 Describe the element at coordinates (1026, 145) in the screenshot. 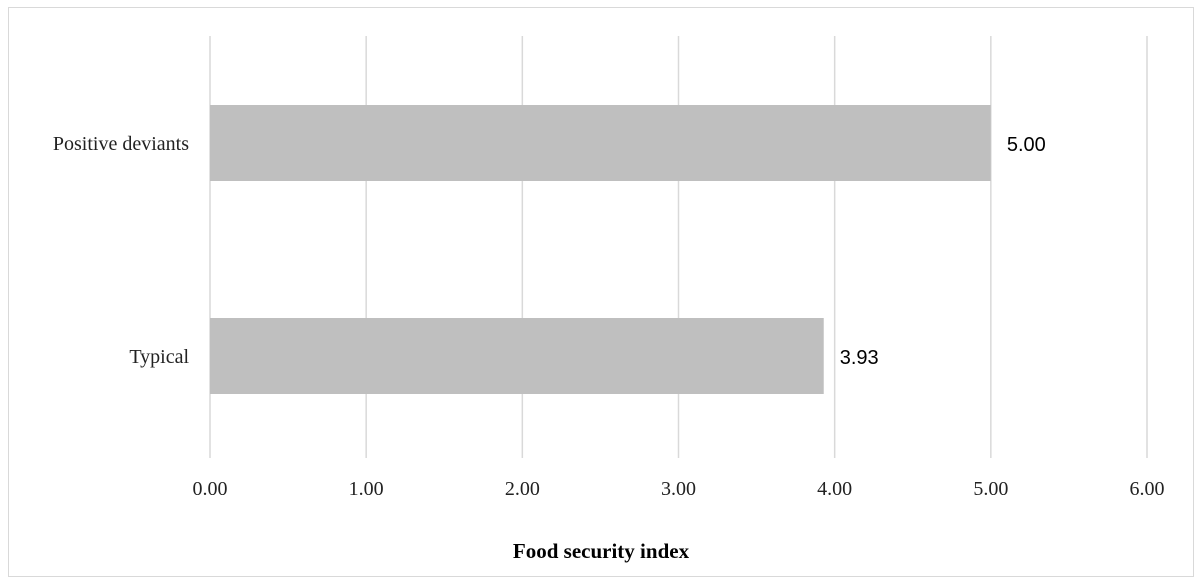

I see `data-label-0: 5.00` at that location.